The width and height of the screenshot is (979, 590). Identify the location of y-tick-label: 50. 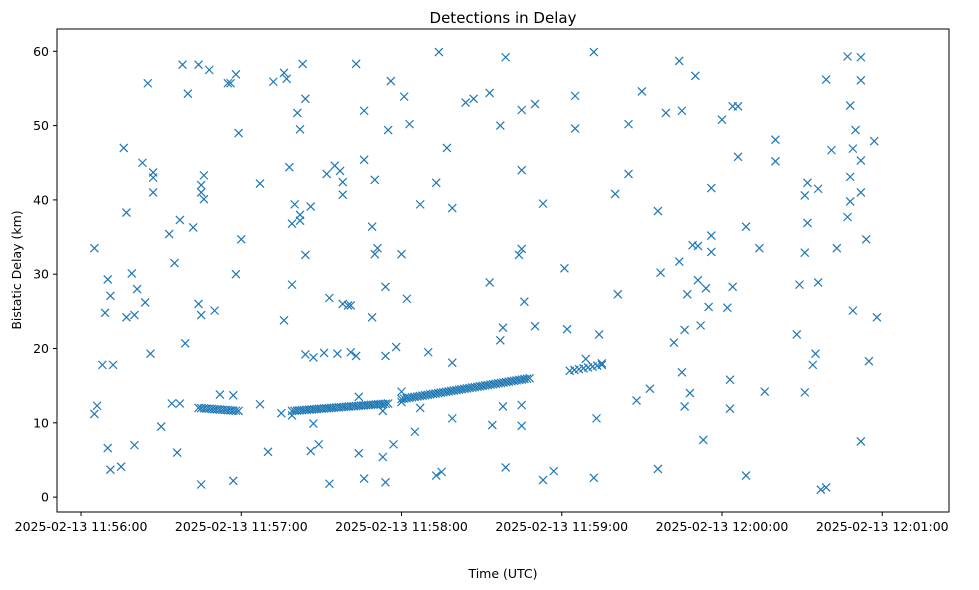
(41, 125).